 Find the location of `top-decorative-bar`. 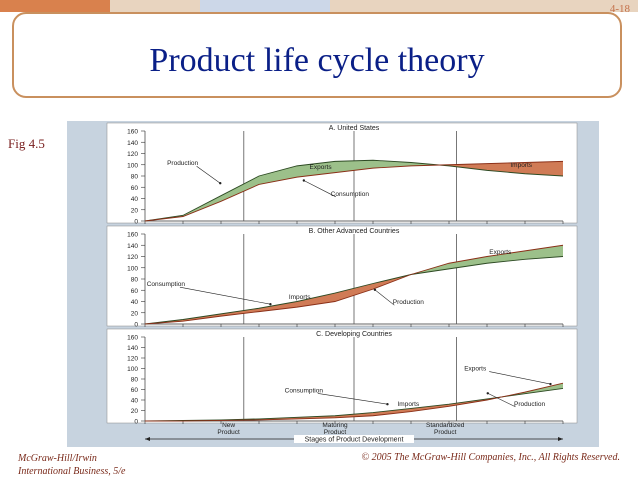

top-decorative-bar is located at coordinates (319, 6).